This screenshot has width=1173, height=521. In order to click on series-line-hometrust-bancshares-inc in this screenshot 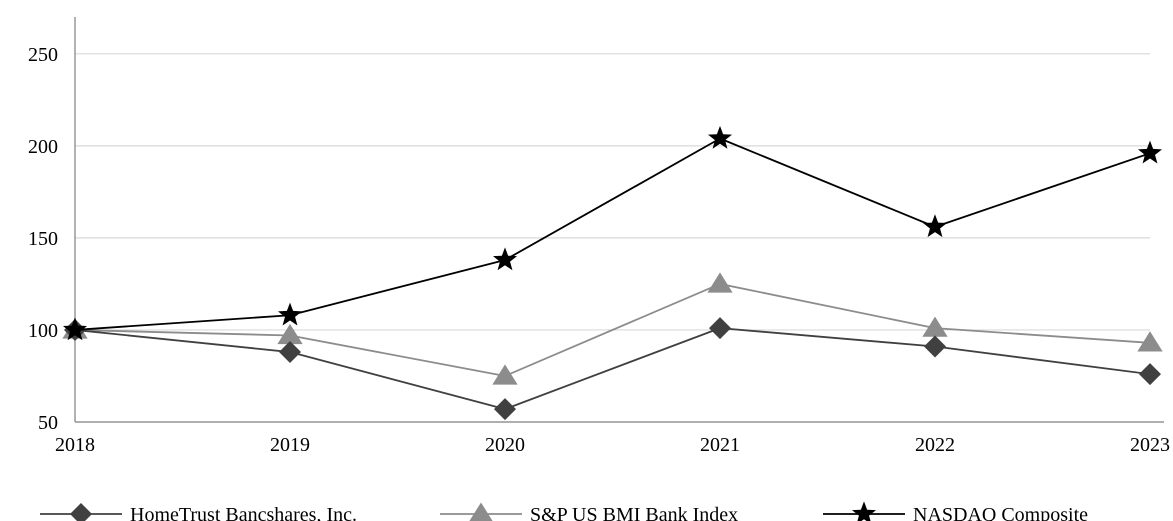, I will do `click(612, 369)`.